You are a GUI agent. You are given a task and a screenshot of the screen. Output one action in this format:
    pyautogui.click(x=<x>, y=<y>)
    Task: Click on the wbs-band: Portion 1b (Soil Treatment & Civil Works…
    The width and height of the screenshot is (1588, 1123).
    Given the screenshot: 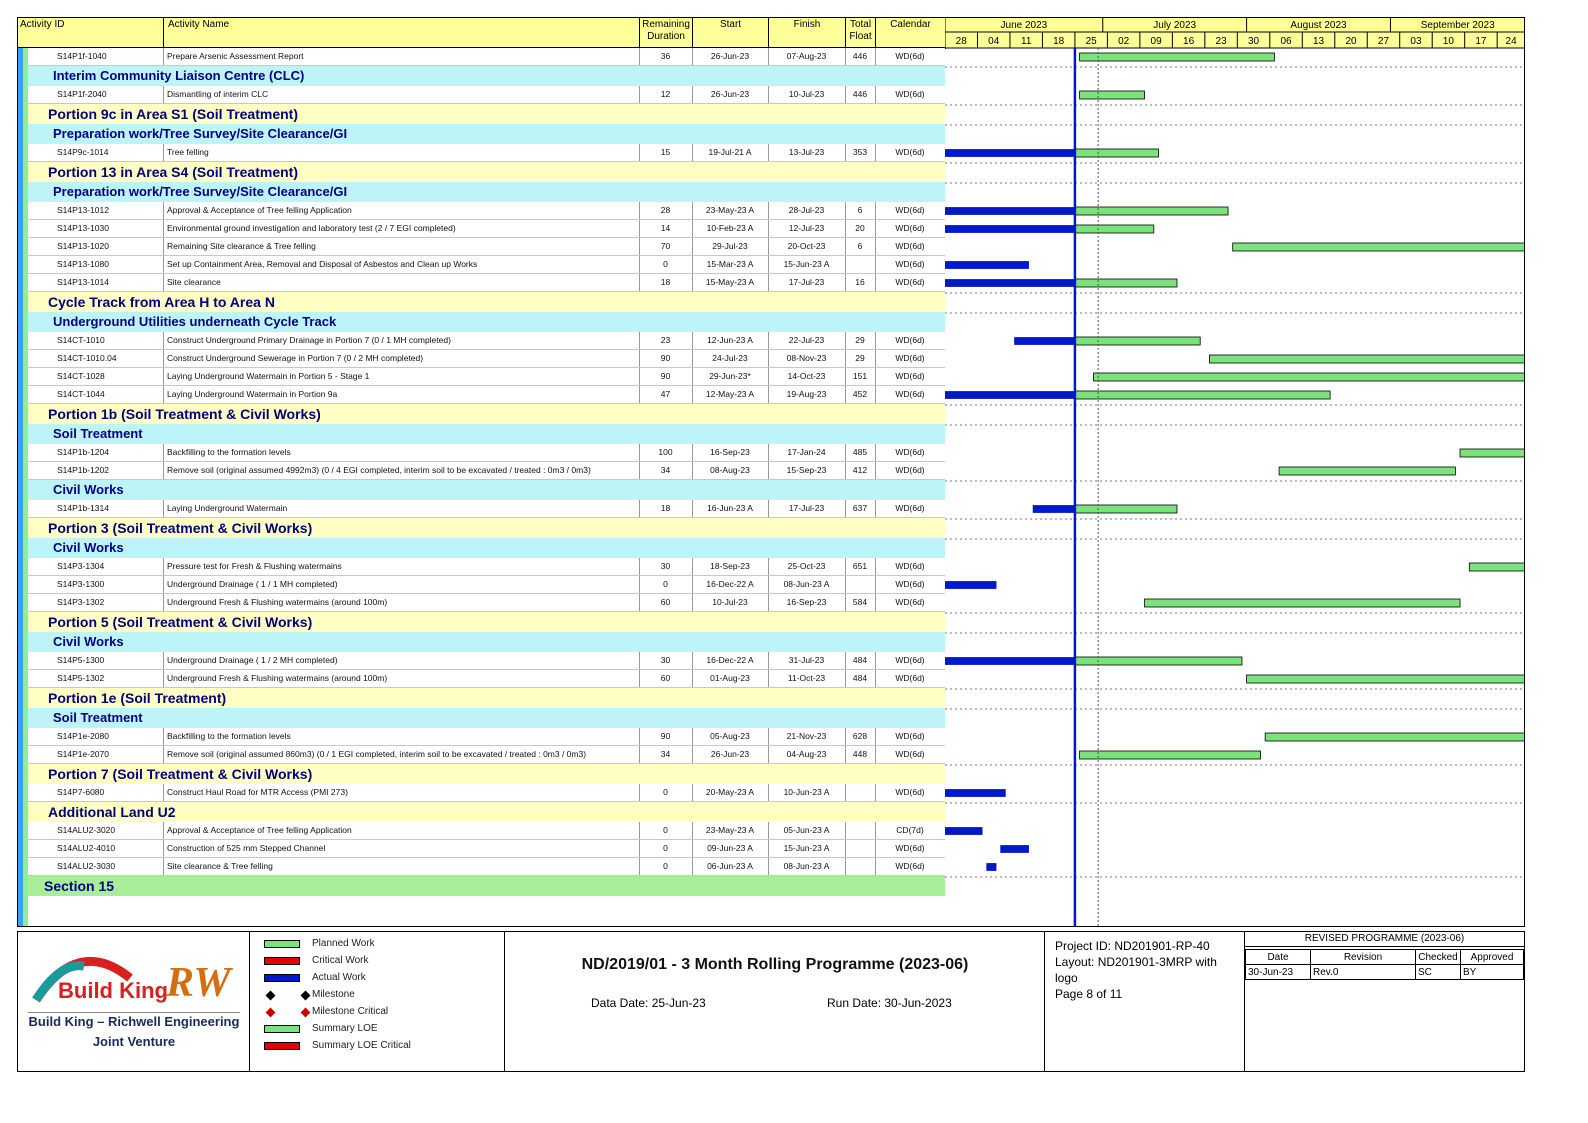 What is the action you would take?
    pyautogui.click(x=481, y=414)
    